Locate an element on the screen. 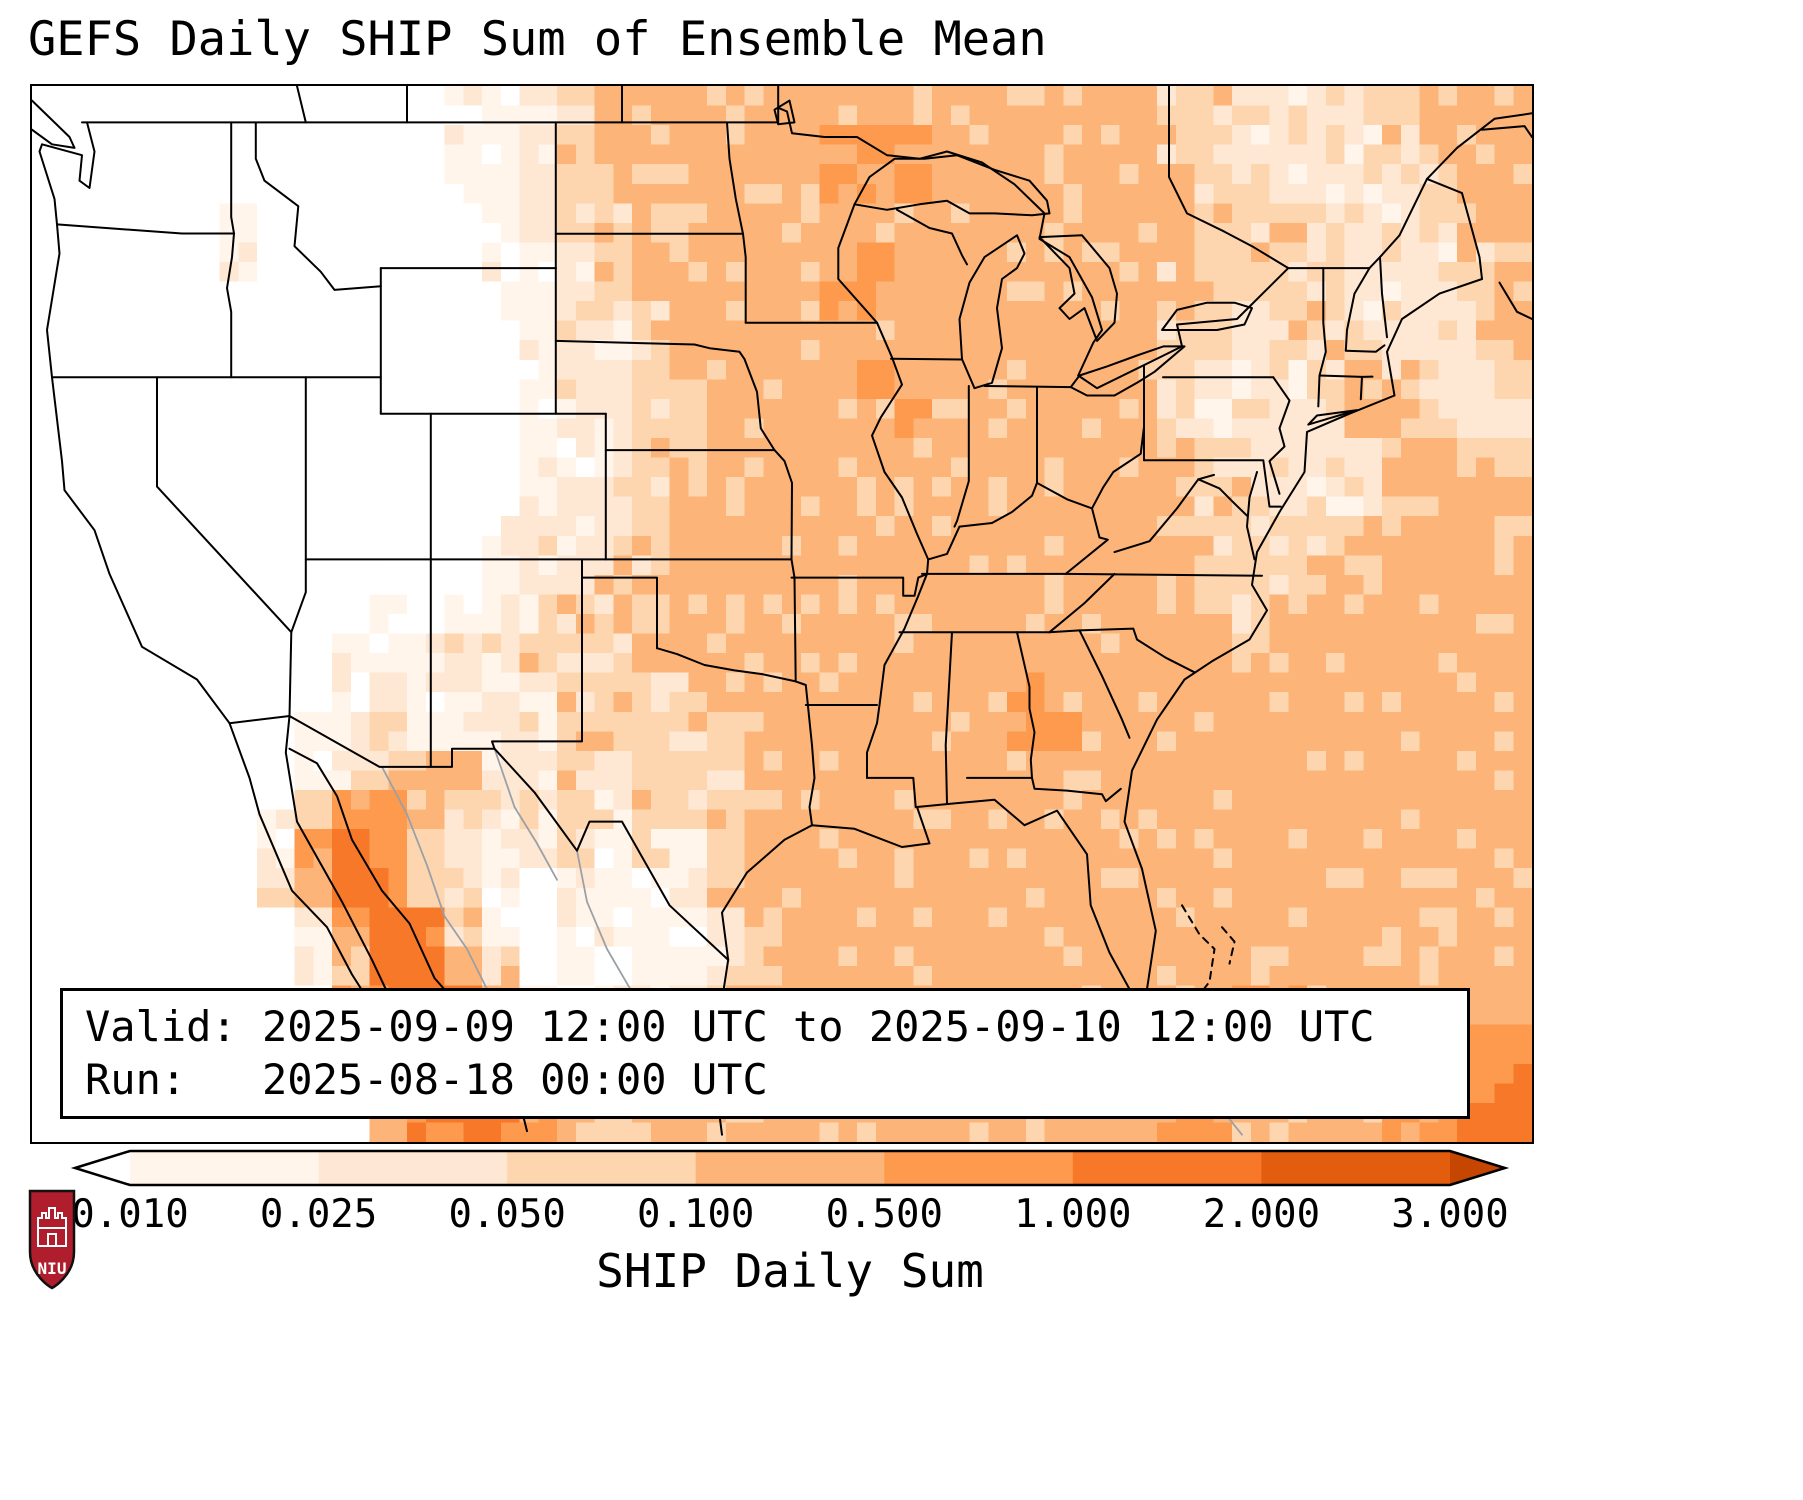 The height and width of the screenshot is (1500, 1803). niu-logo-text: NIU is located at coordinates (52, 1268).